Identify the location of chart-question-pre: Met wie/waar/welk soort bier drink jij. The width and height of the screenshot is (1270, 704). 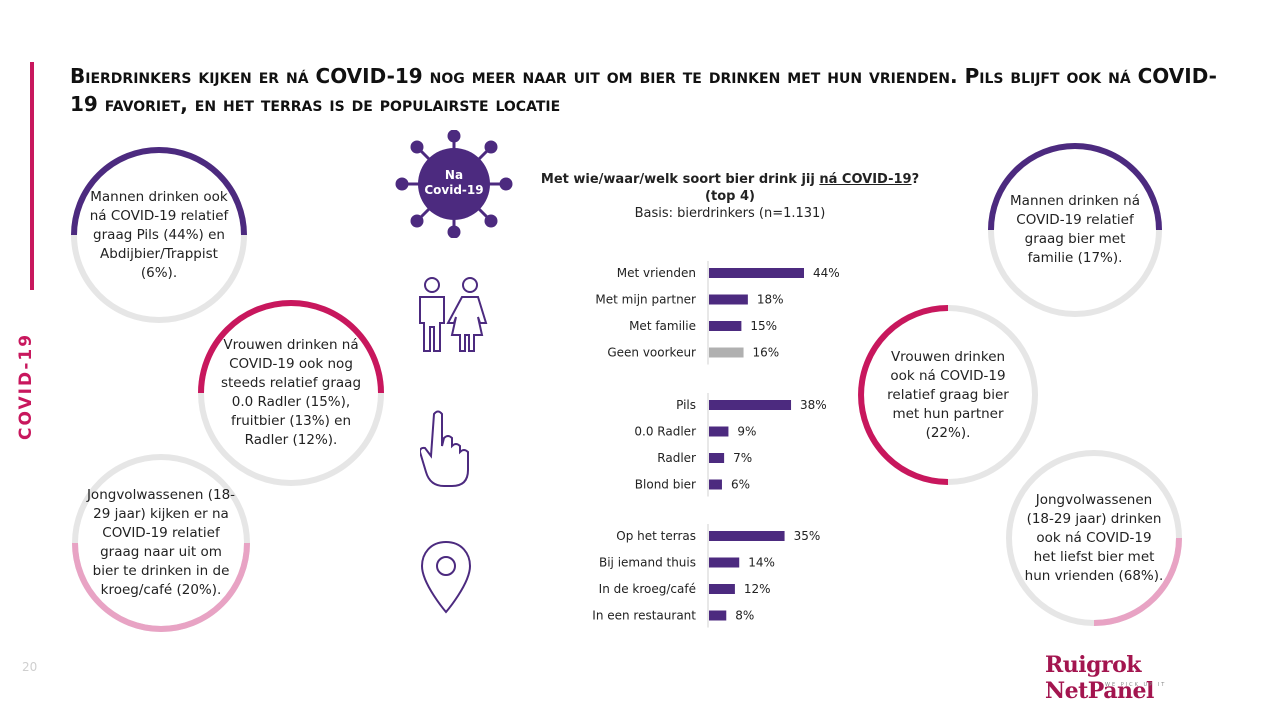
(680, 179).